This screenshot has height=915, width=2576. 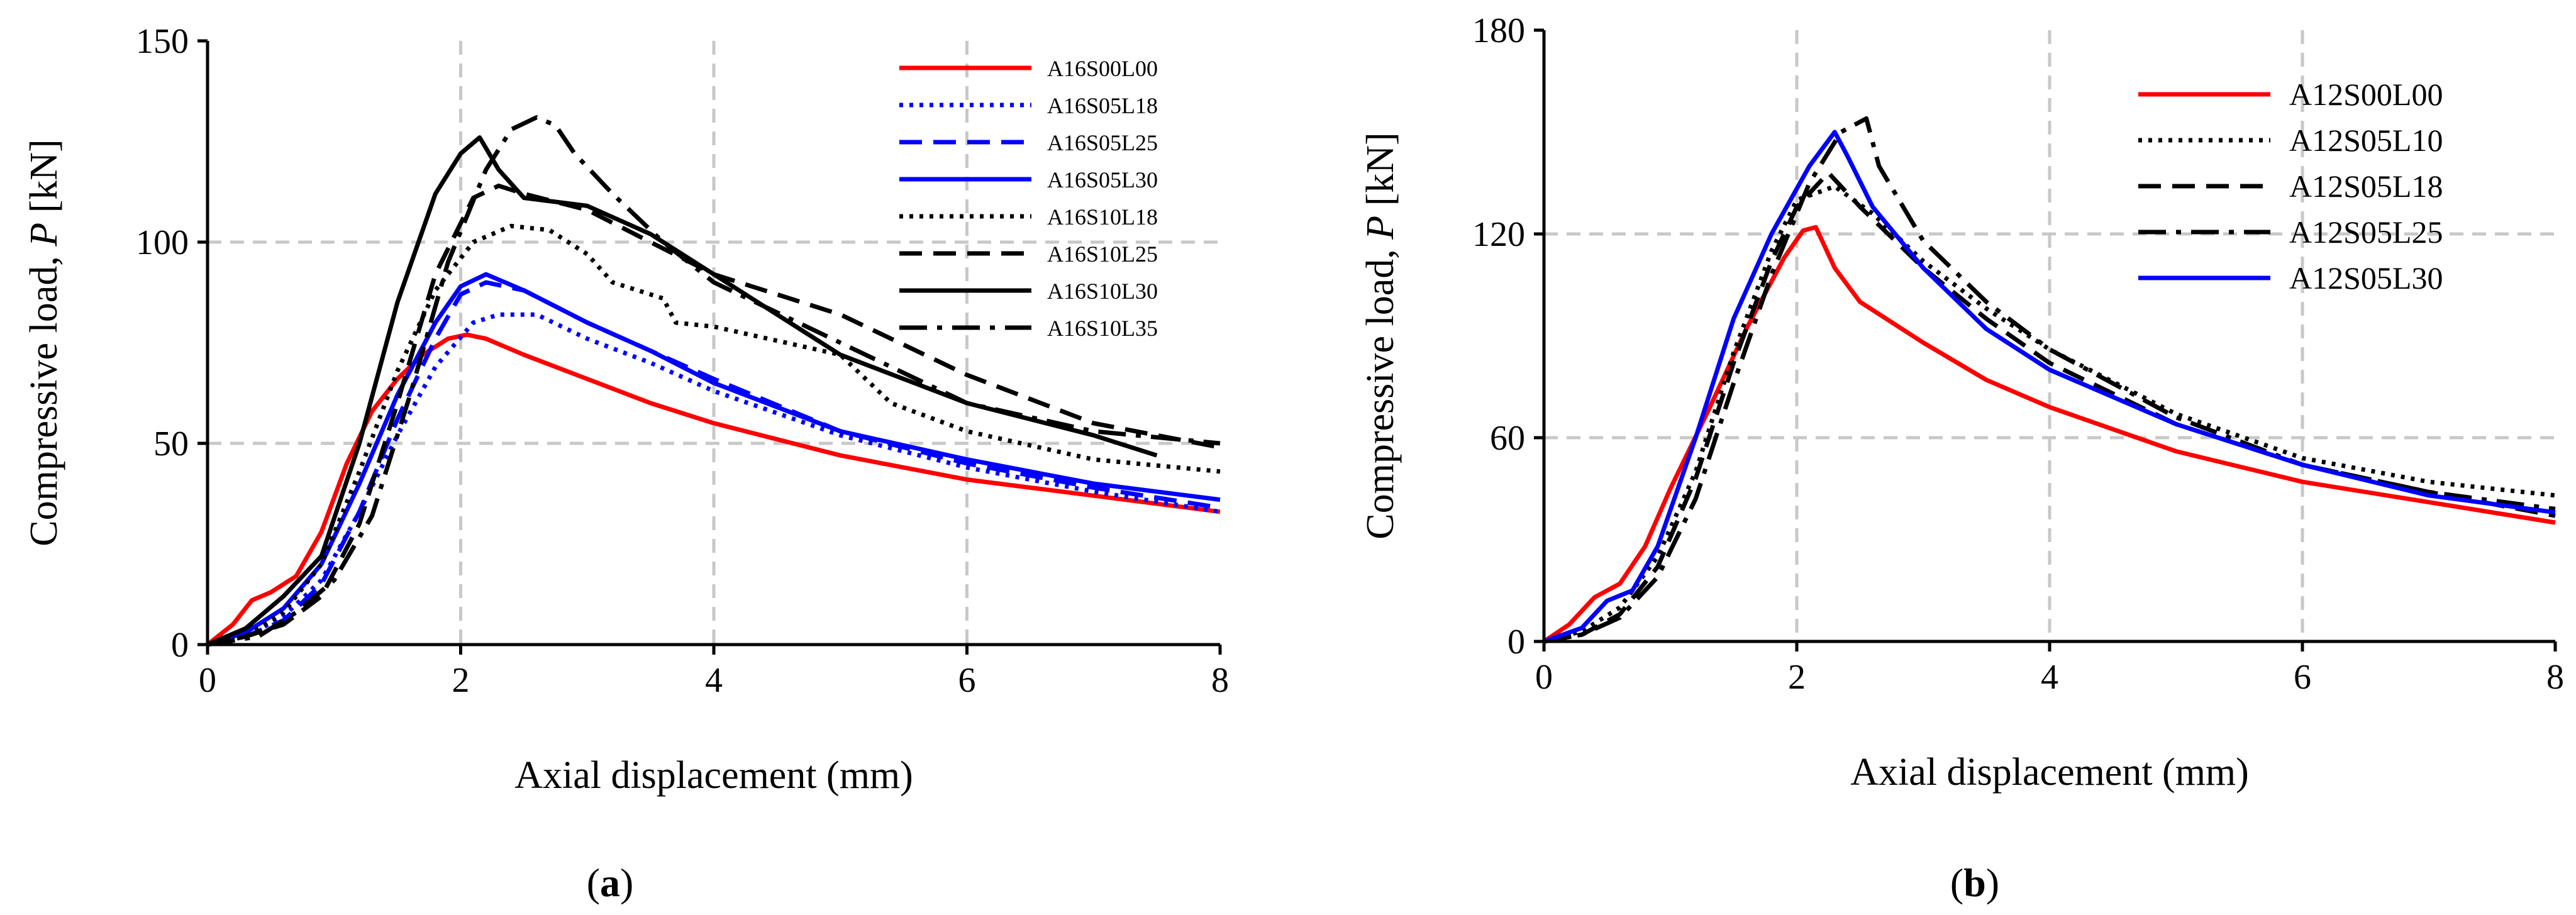 I want to click on legend-label: A12S05L18, so click(x=2366, y=186).